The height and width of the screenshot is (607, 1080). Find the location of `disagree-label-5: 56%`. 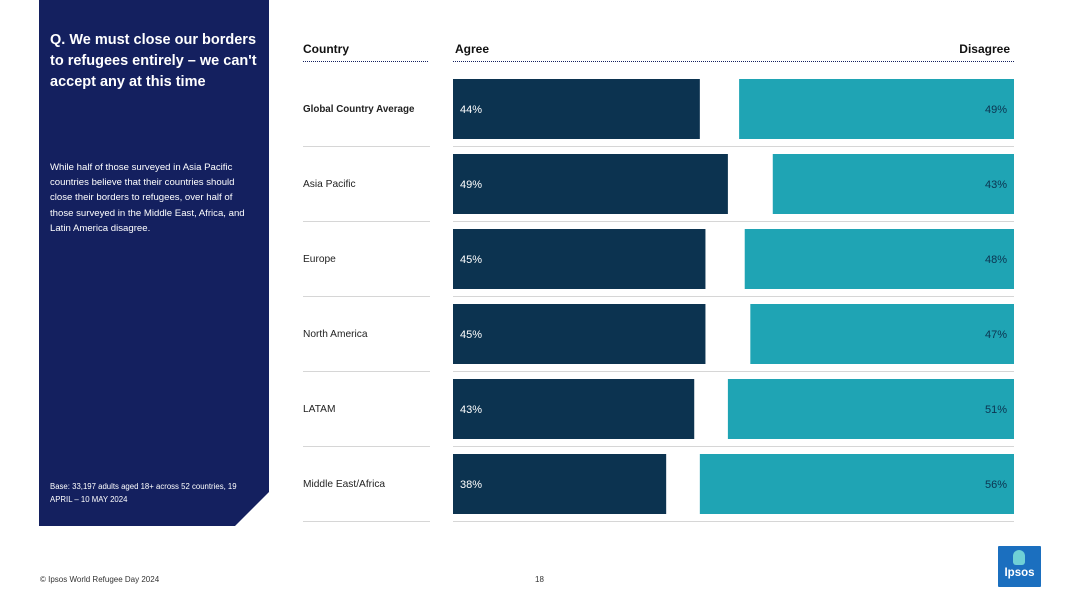

disagree-label-5: 56% is located at coordinates (996, 485).